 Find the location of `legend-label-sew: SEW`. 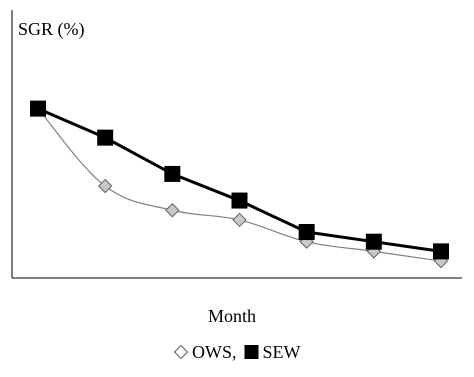

legend-label-sew: SEW is located at coordinates (282, 352).